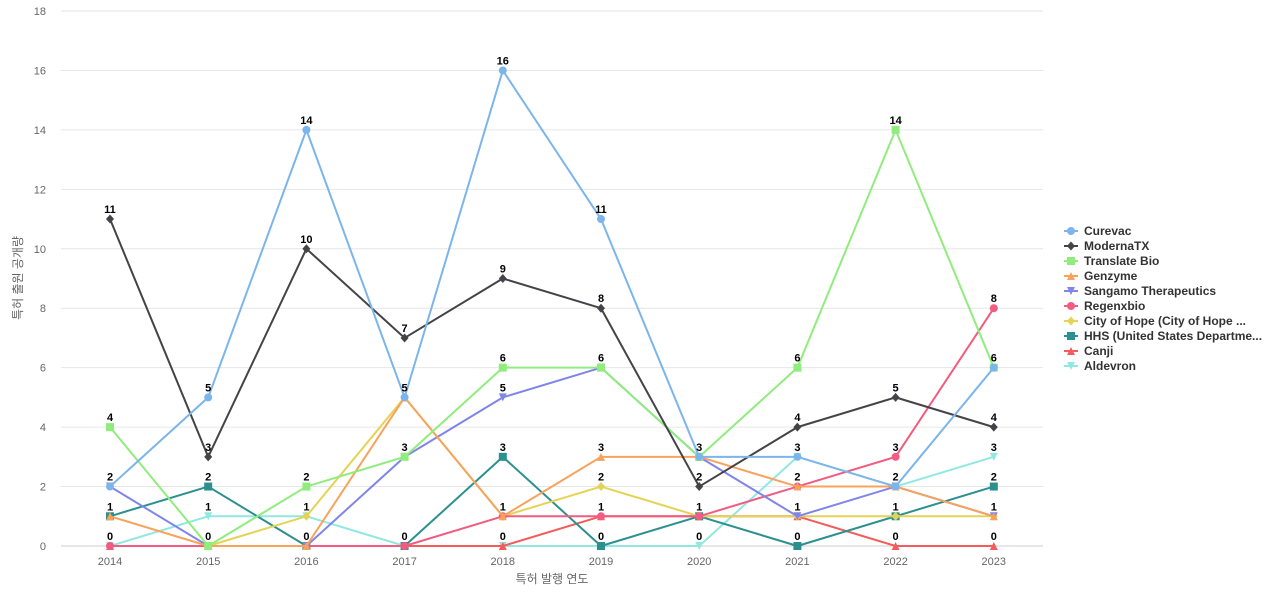 This screenshot has height=600, width=1280. I want to click on legend-item: Translate Bio, so click(1111, 261).